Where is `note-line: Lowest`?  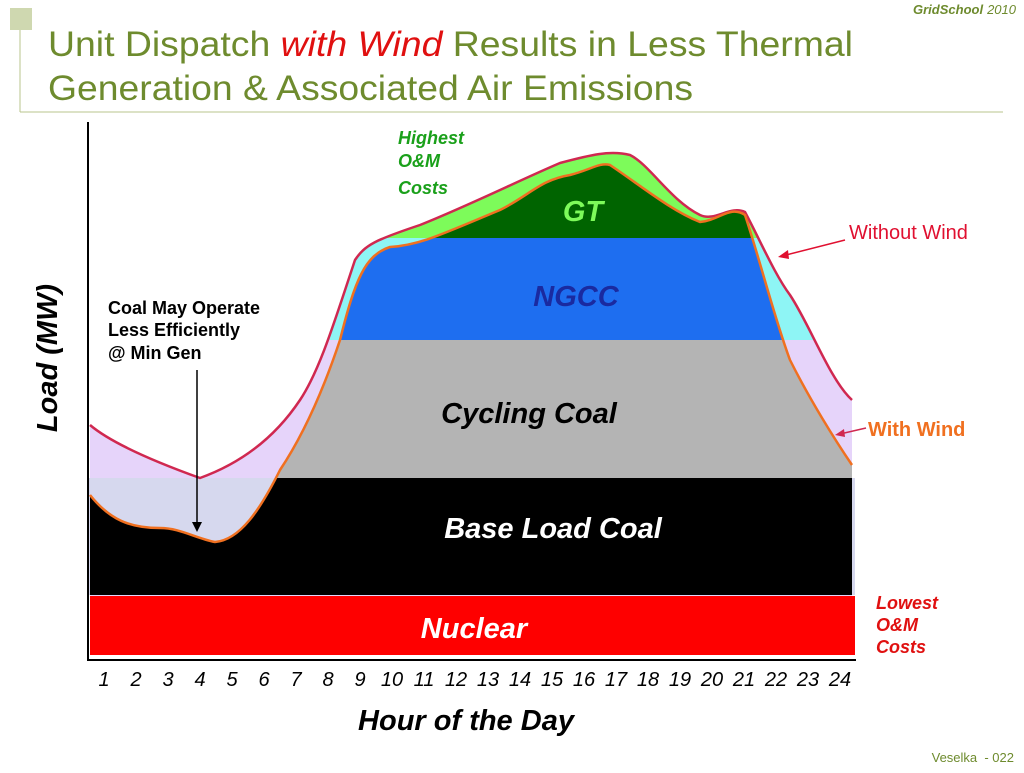 note-line: Lowest is located at coordinates (907, 603).